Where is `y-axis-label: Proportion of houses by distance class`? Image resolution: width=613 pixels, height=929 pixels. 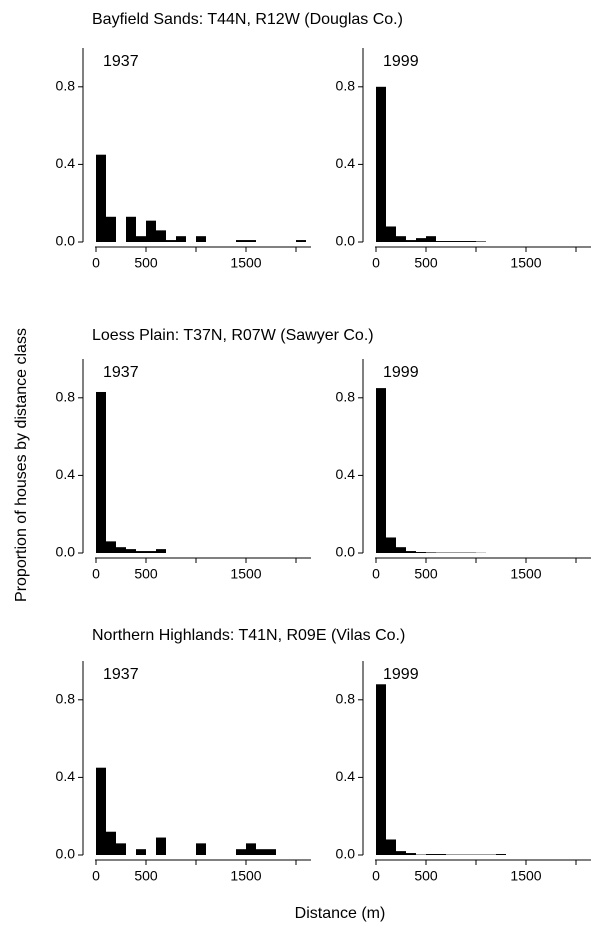 y-axis-label: Proportion of houses by distance class is located at coordinates (21, 465).